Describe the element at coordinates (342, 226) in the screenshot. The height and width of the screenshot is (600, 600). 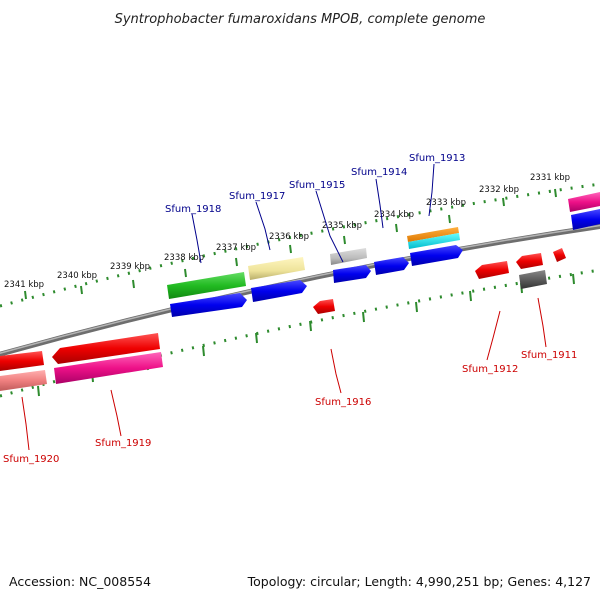
I see `scale-label-2335: 2335 kbp` at that location.